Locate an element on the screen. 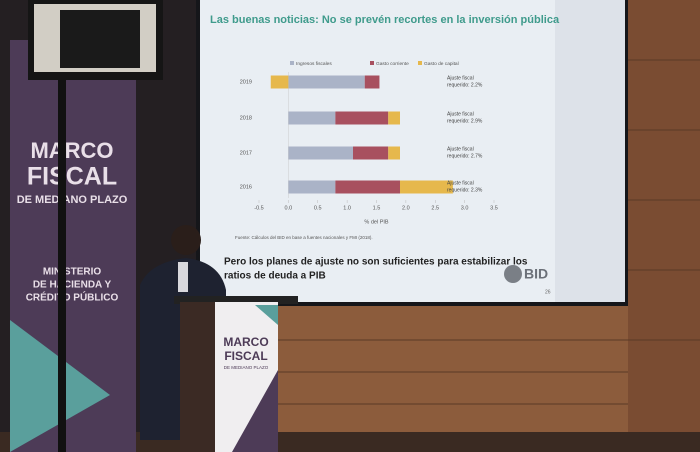 The width and height of the screenshot is (700, 452). x-tick-label: 2.0 is located at coordinates (406, 208).